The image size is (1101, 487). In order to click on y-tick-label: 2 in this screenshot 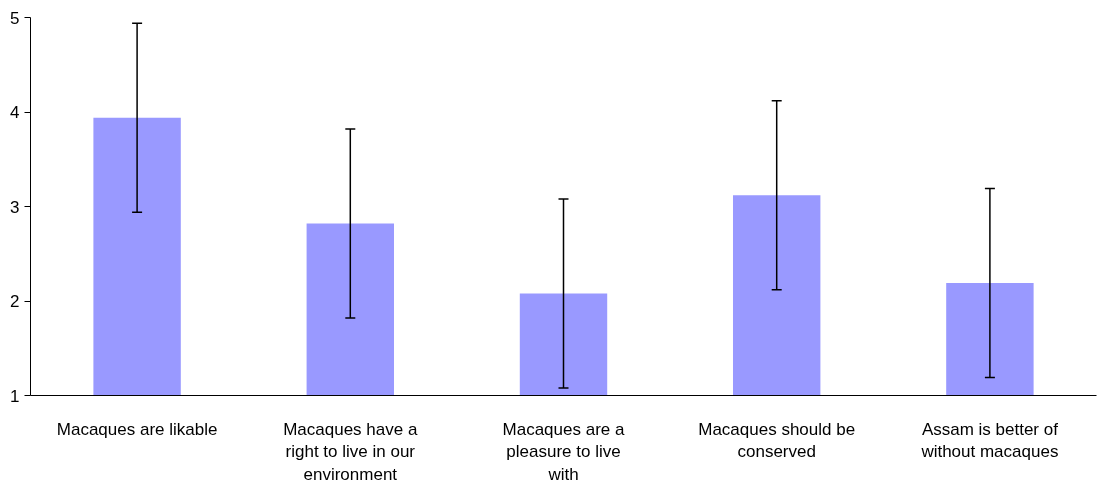, I will do `click(15, 301)`.